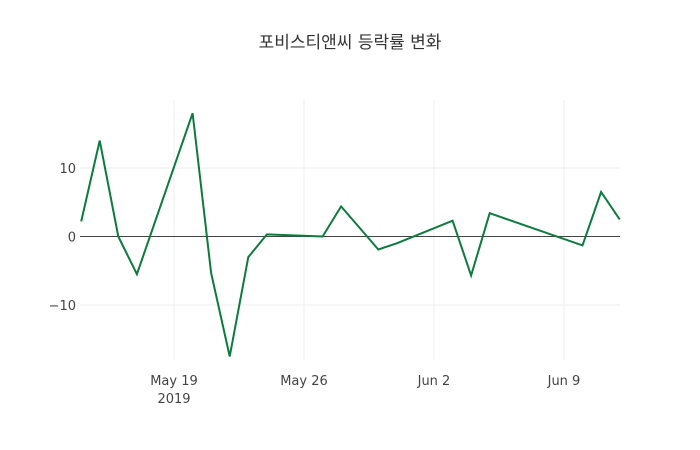  I want to click on y-tick-label: 10, so click(67, 169).